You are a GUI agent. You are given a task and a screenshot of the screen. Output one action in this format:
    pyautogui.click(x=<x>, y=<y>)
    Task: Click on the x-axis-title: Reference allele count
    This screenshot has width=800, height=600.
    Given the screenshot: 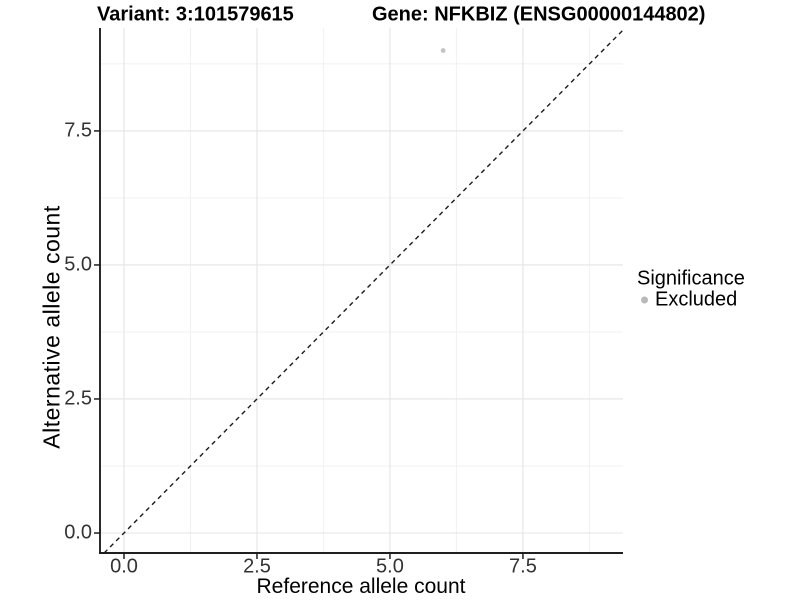 What is the action you would take?
    pyautogui.click(x=361, y=586)
    